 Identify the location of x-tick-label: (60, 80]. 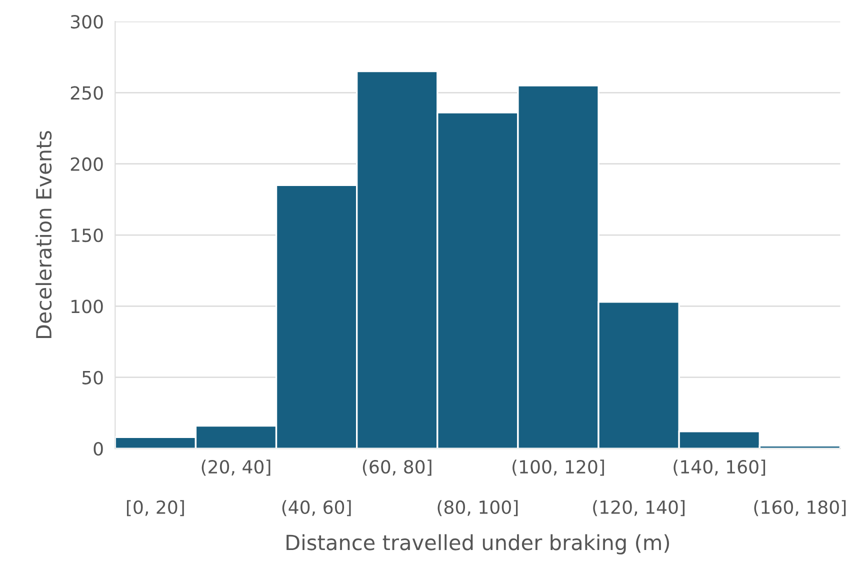
(397, 468).